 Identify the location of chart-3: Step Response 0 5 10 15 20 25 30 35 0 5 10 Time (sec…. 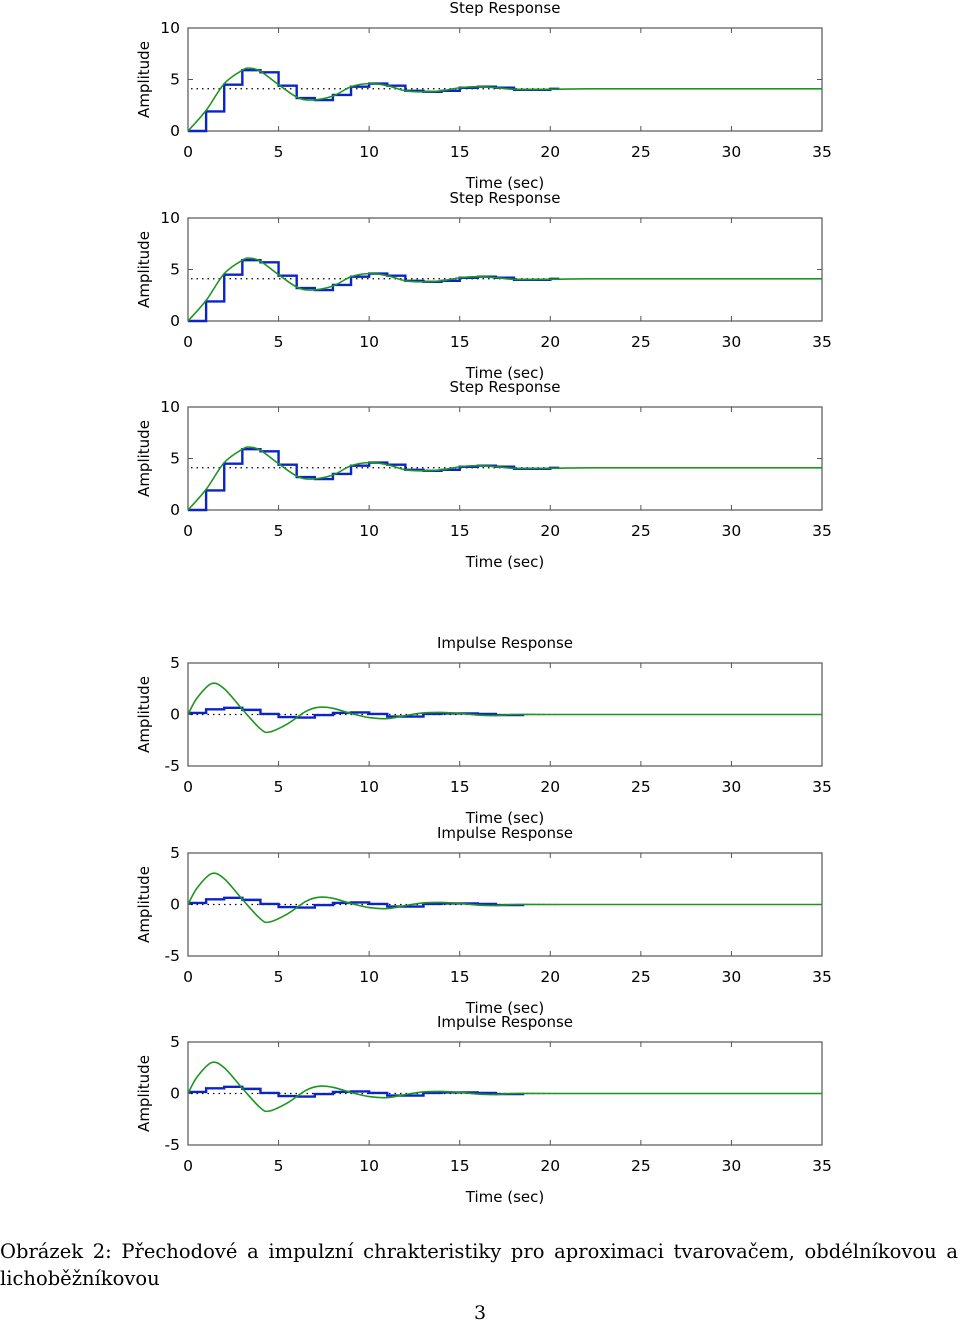
(483, 474).